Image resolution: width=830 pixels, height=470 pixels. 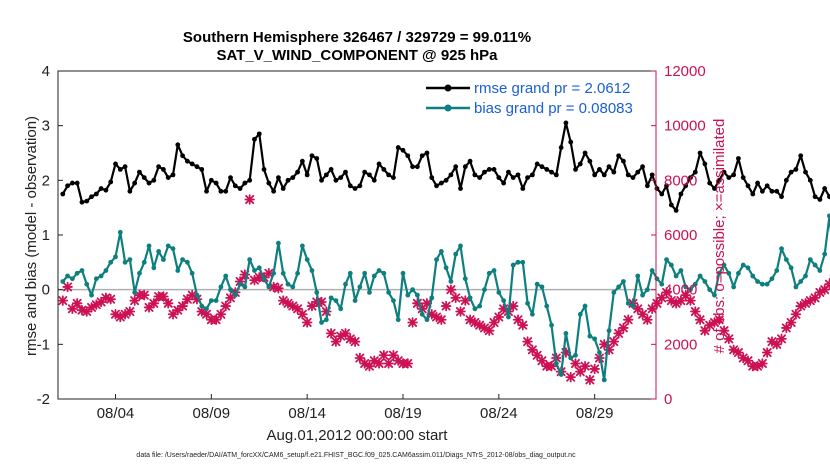 What do you see at coordinates (536, 96) in the screenshot?
I see `legend-box` at bounding box center [536, 96].